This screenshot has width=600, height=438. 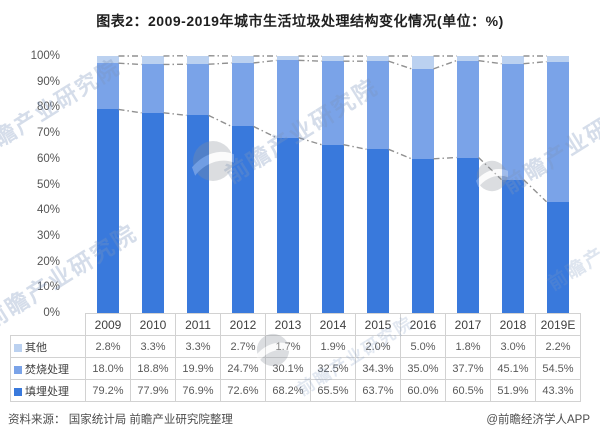 What do you see at coordinates (300, 21) in the screenshot?
I see `chart-title: 图表2：2009-2019年城市生活垃圾处理结构变化情况(单位：%)` at bounding box center [300, 21].